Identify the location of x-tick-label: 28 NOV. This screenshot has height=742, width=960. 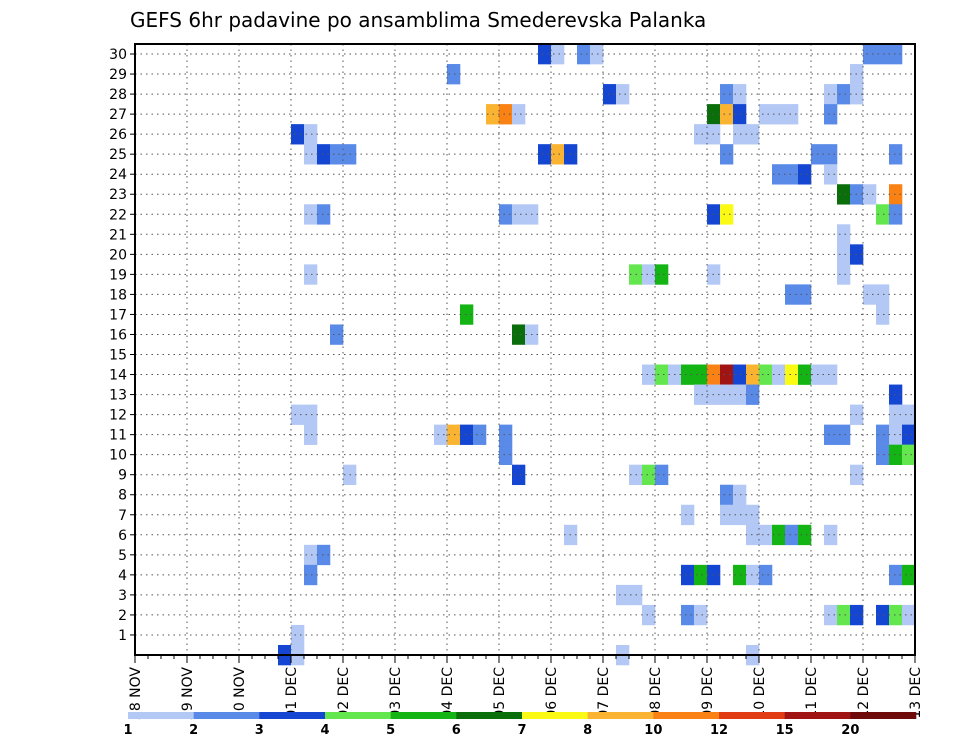
(136, 694).